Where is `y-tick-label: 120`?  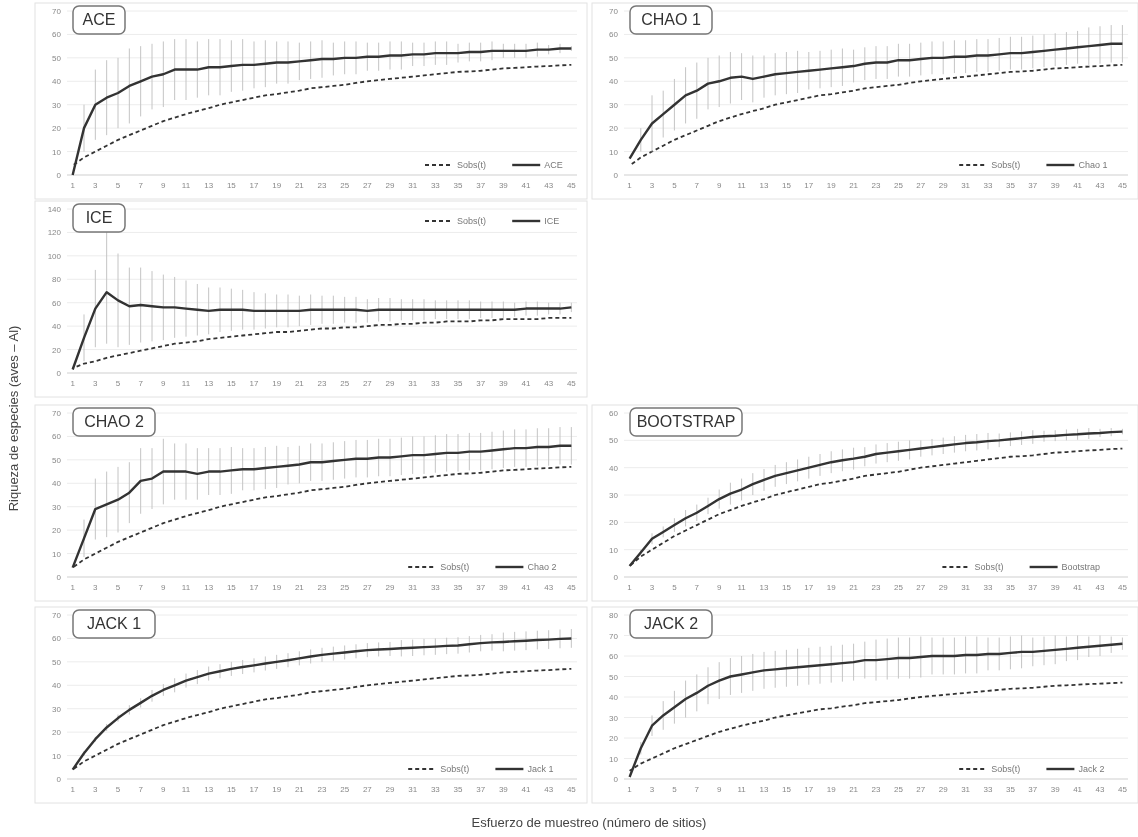
y-tick-label: 120 is located at coordinates (54, 233).